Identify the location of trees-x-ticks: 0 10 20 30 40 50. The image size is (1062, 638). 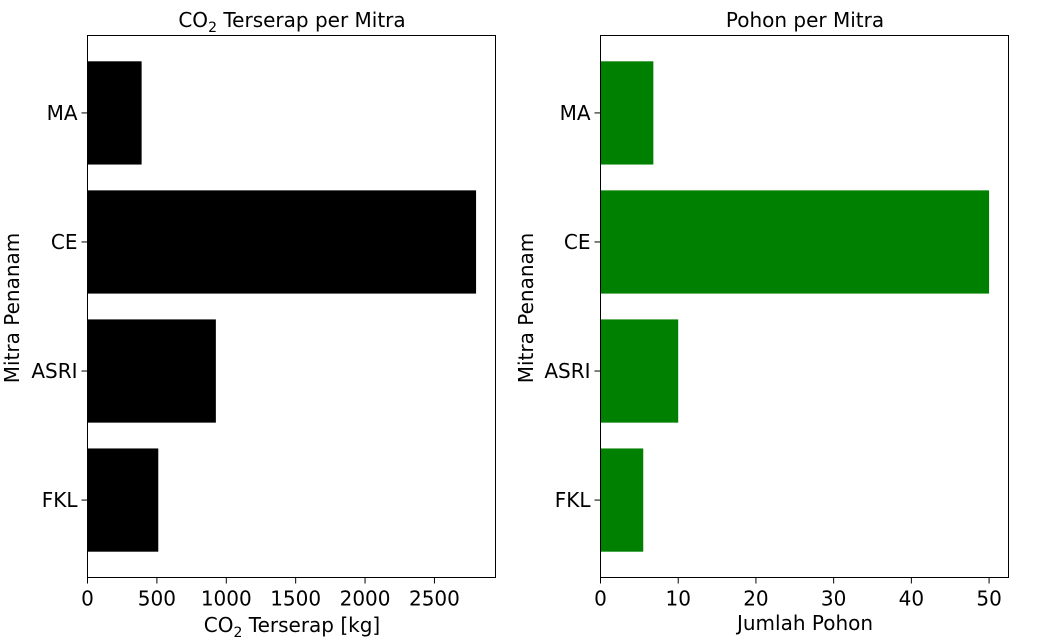
(798, 594).